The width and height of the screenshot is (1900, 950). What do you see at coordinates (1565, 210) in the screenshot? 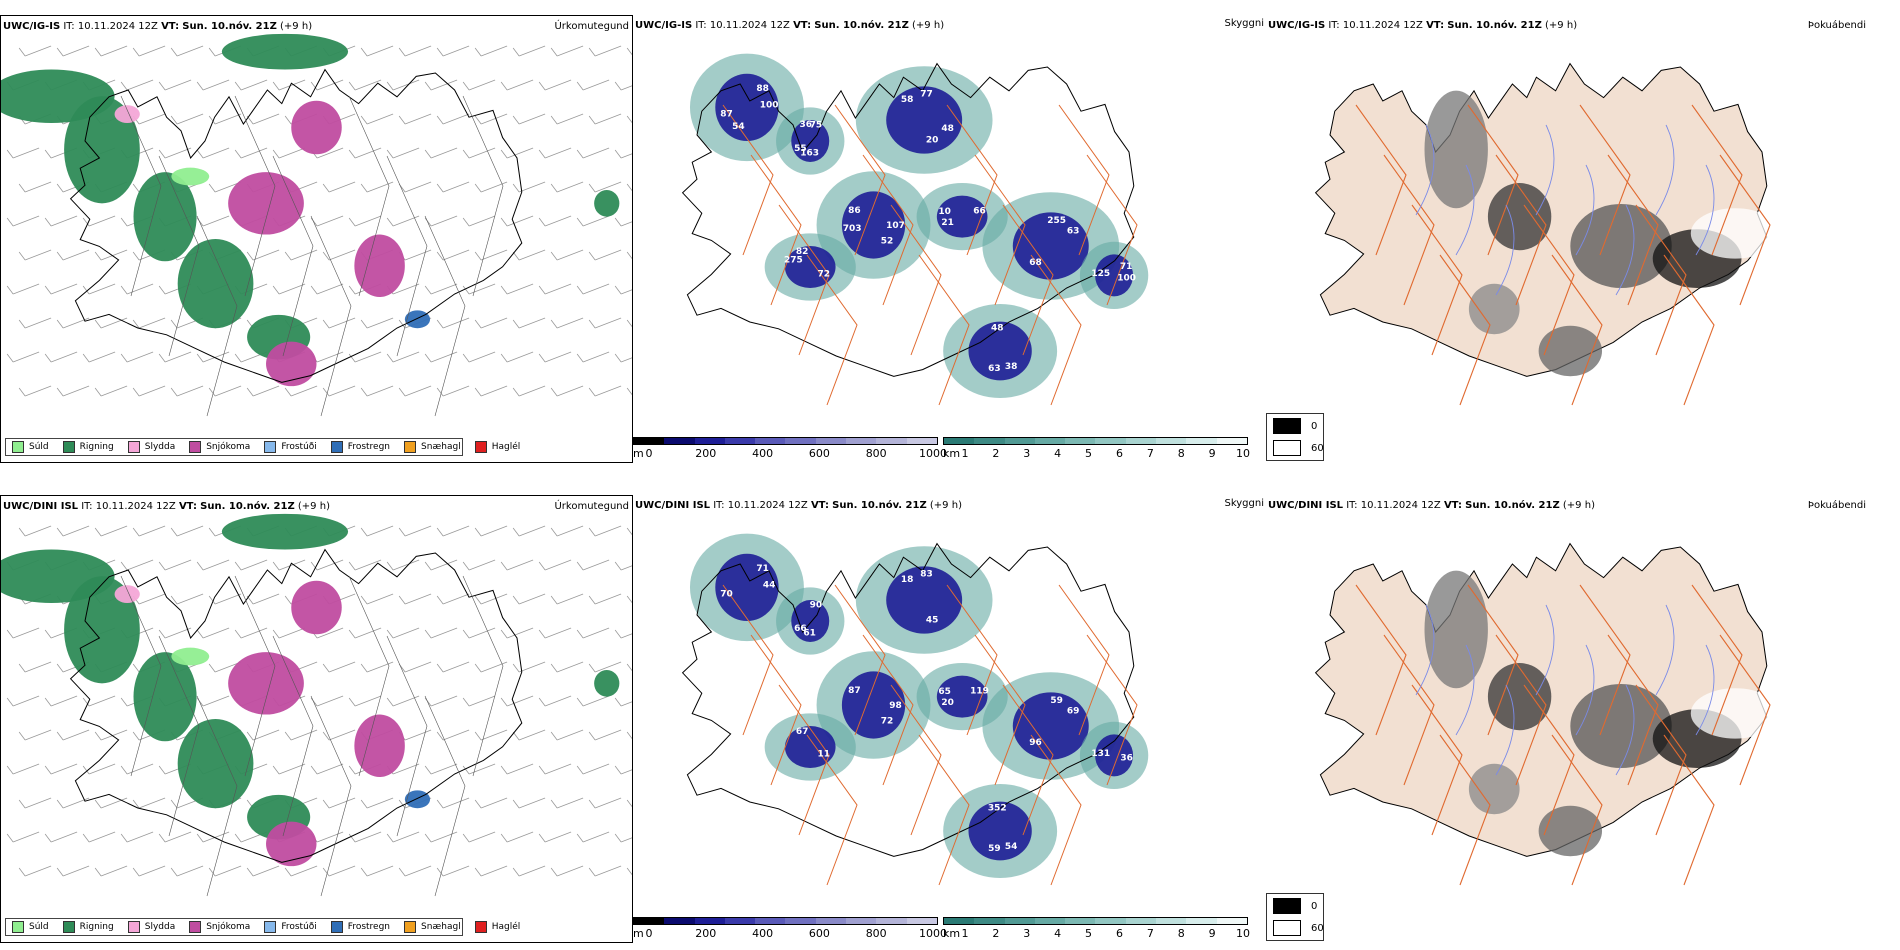
I see `river-network` at bounding box center [1565, 210].